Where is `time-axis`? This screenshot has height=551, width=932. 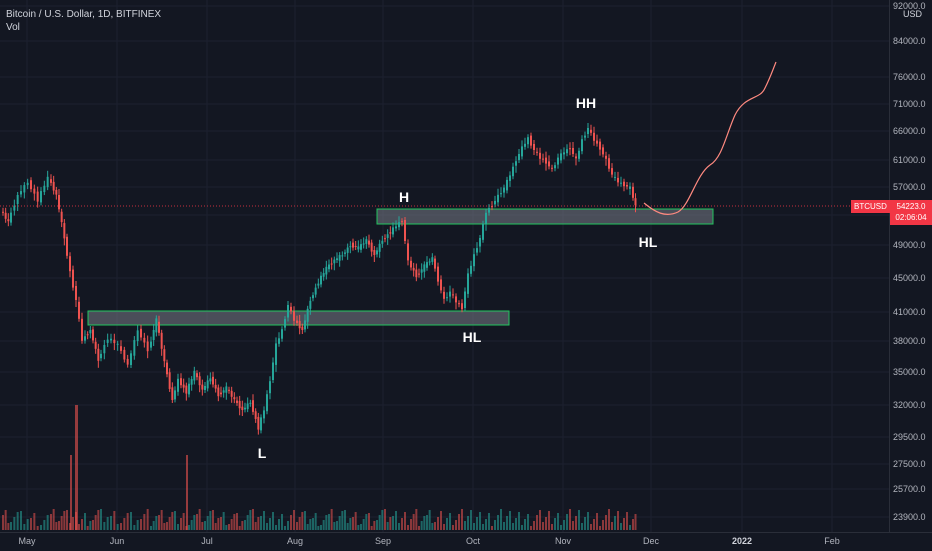
time-axis is located at coordinates (466, 541).